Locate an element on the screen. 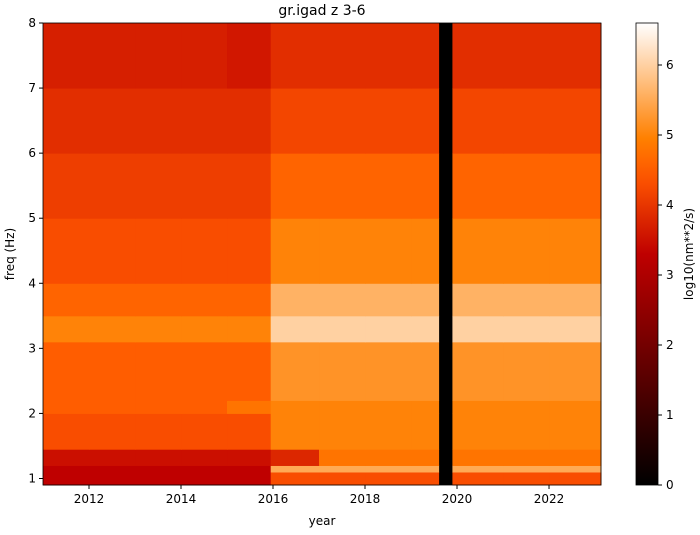  x-axis-label: year is located at coordinates (322, 521).